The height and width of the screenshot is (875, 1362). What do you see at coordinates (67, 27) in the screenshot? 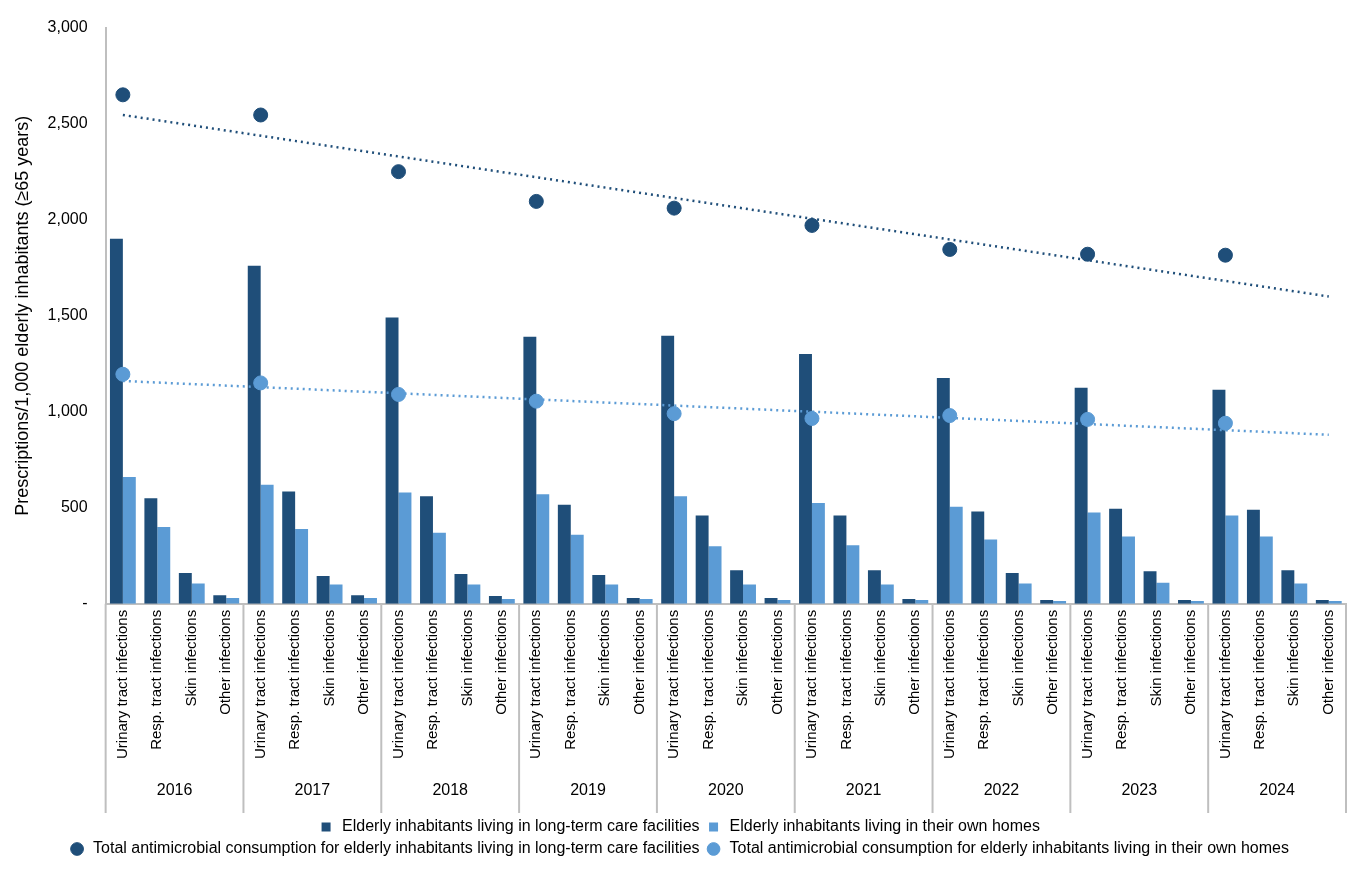
I see `y-tick-label: 3,000` at bounding box center [67, 27].